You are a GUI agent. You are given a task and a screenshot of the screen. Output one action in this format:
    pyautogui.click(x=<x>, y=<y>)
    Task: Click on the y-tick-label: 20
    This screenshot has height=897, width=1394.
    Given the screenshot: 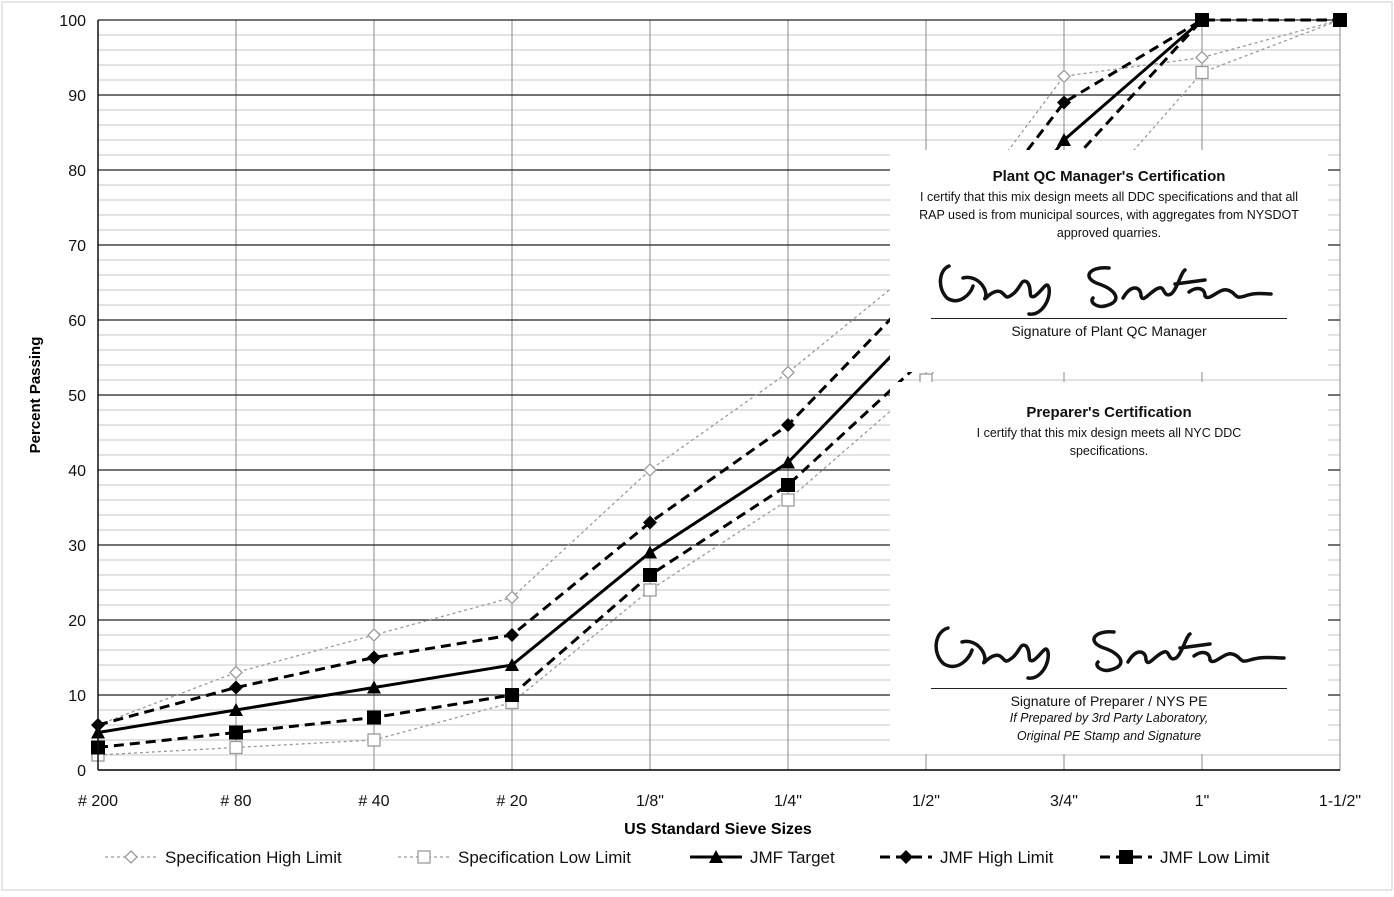 What is the action you would take?
    pyautogui.click(x=77, y=621)
    